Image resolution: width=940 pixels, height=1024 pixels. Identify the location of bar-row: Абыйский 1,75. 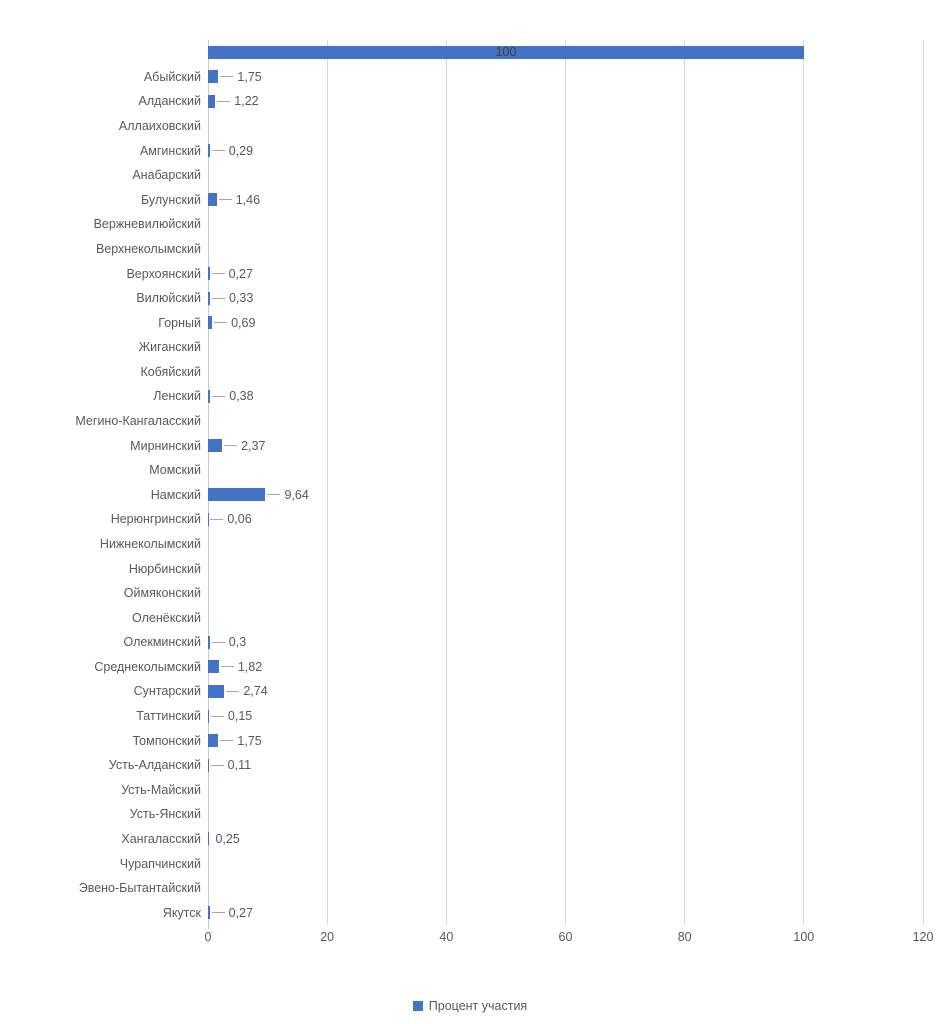
(533, 77).